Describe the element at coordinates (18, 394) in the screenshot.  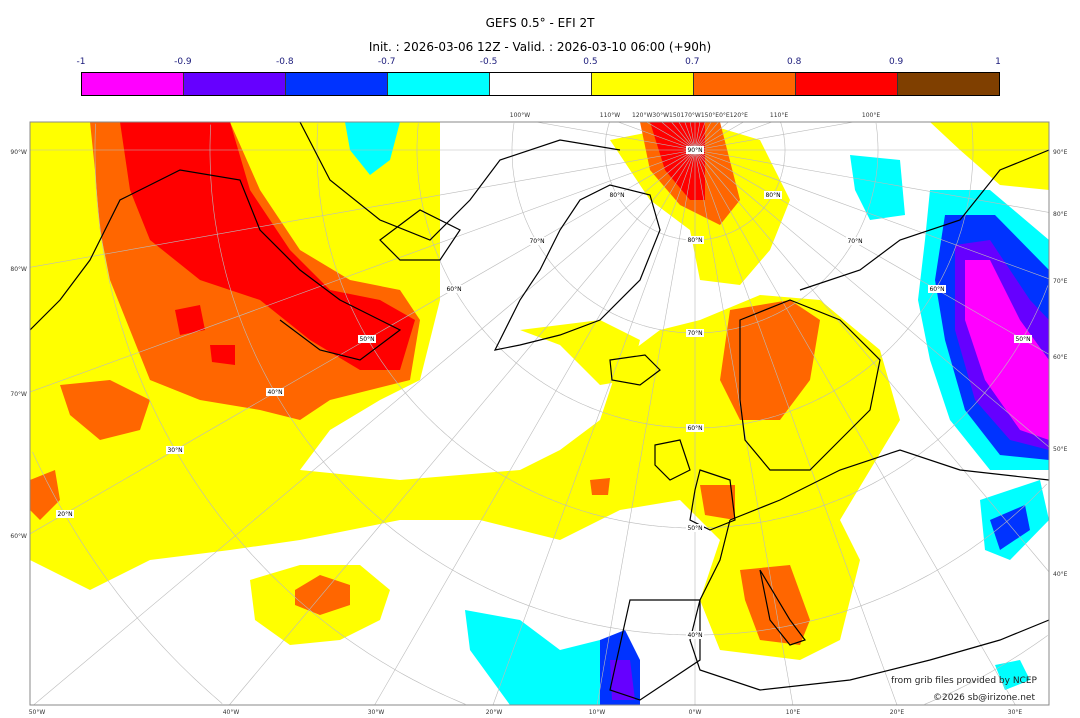
I see `left-axis-label: 70°W` at that location.